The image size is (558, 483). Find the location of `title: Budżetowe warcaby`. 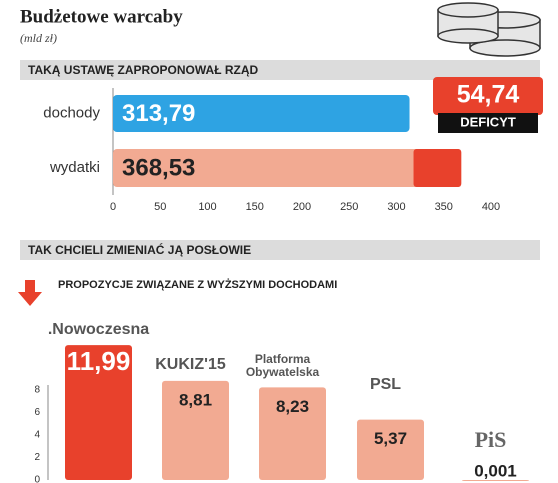

title: Budżetowe warcaby is located at coordinates (101, 16).